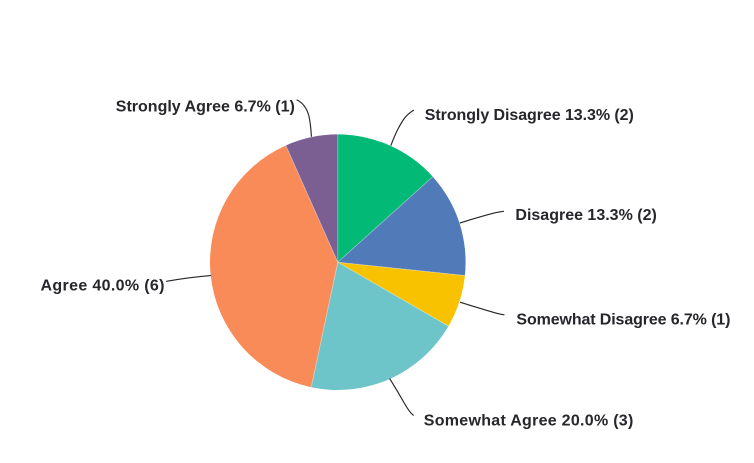 The width and height of the screenshot is (754, 463). I want to click on svg-text: Somewhat Disagree 6.7% (1), so click(623, 320).